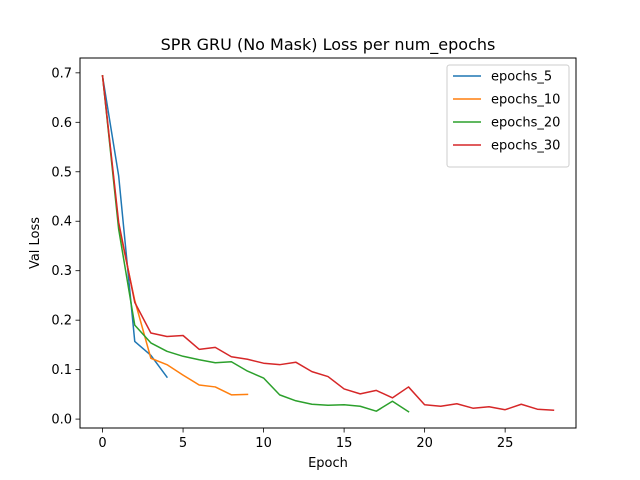 Image resolution: width=640 pixels, height=480 pixels. What do you see at coordinates (61, 123) in the screenshot?
I see `y-tick-label: 0.6` at bounding box center [61, 123].